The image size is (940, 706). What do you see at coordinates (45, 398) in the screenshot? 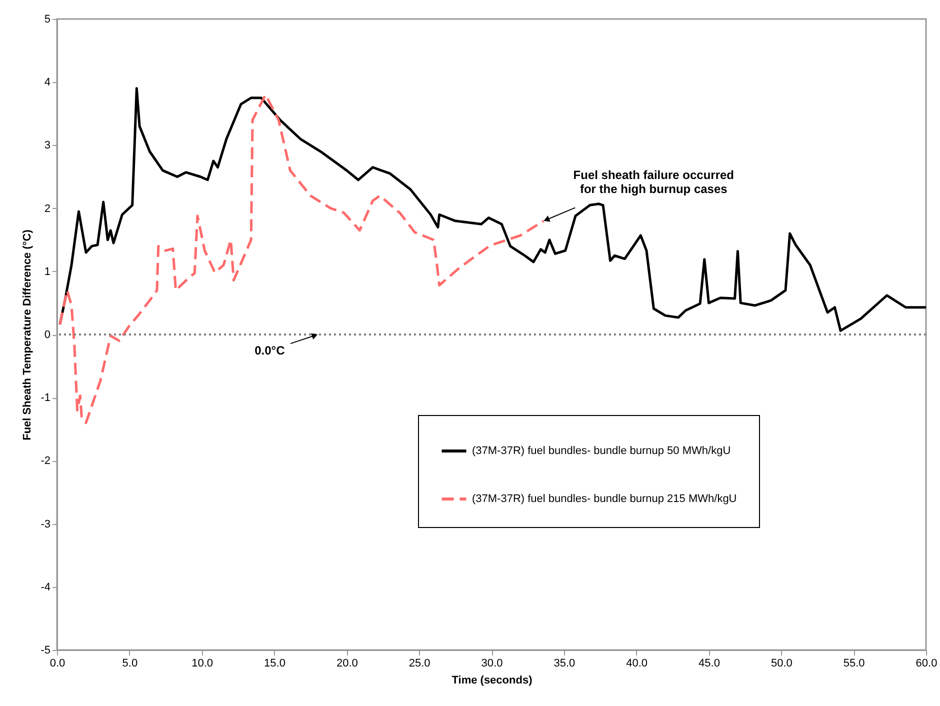
I see `y-tick-label: -1` at bounding box center [45, 398].